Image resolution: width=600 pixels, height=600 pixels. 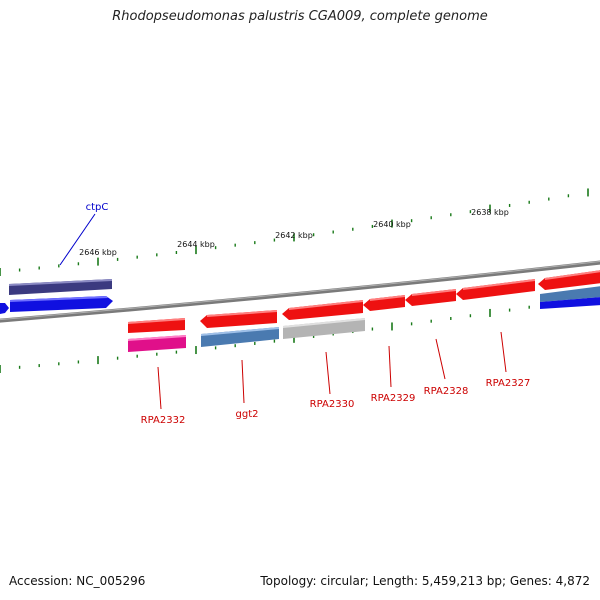 I want to click on leader-rpa2332, so click(x=159, y=388).